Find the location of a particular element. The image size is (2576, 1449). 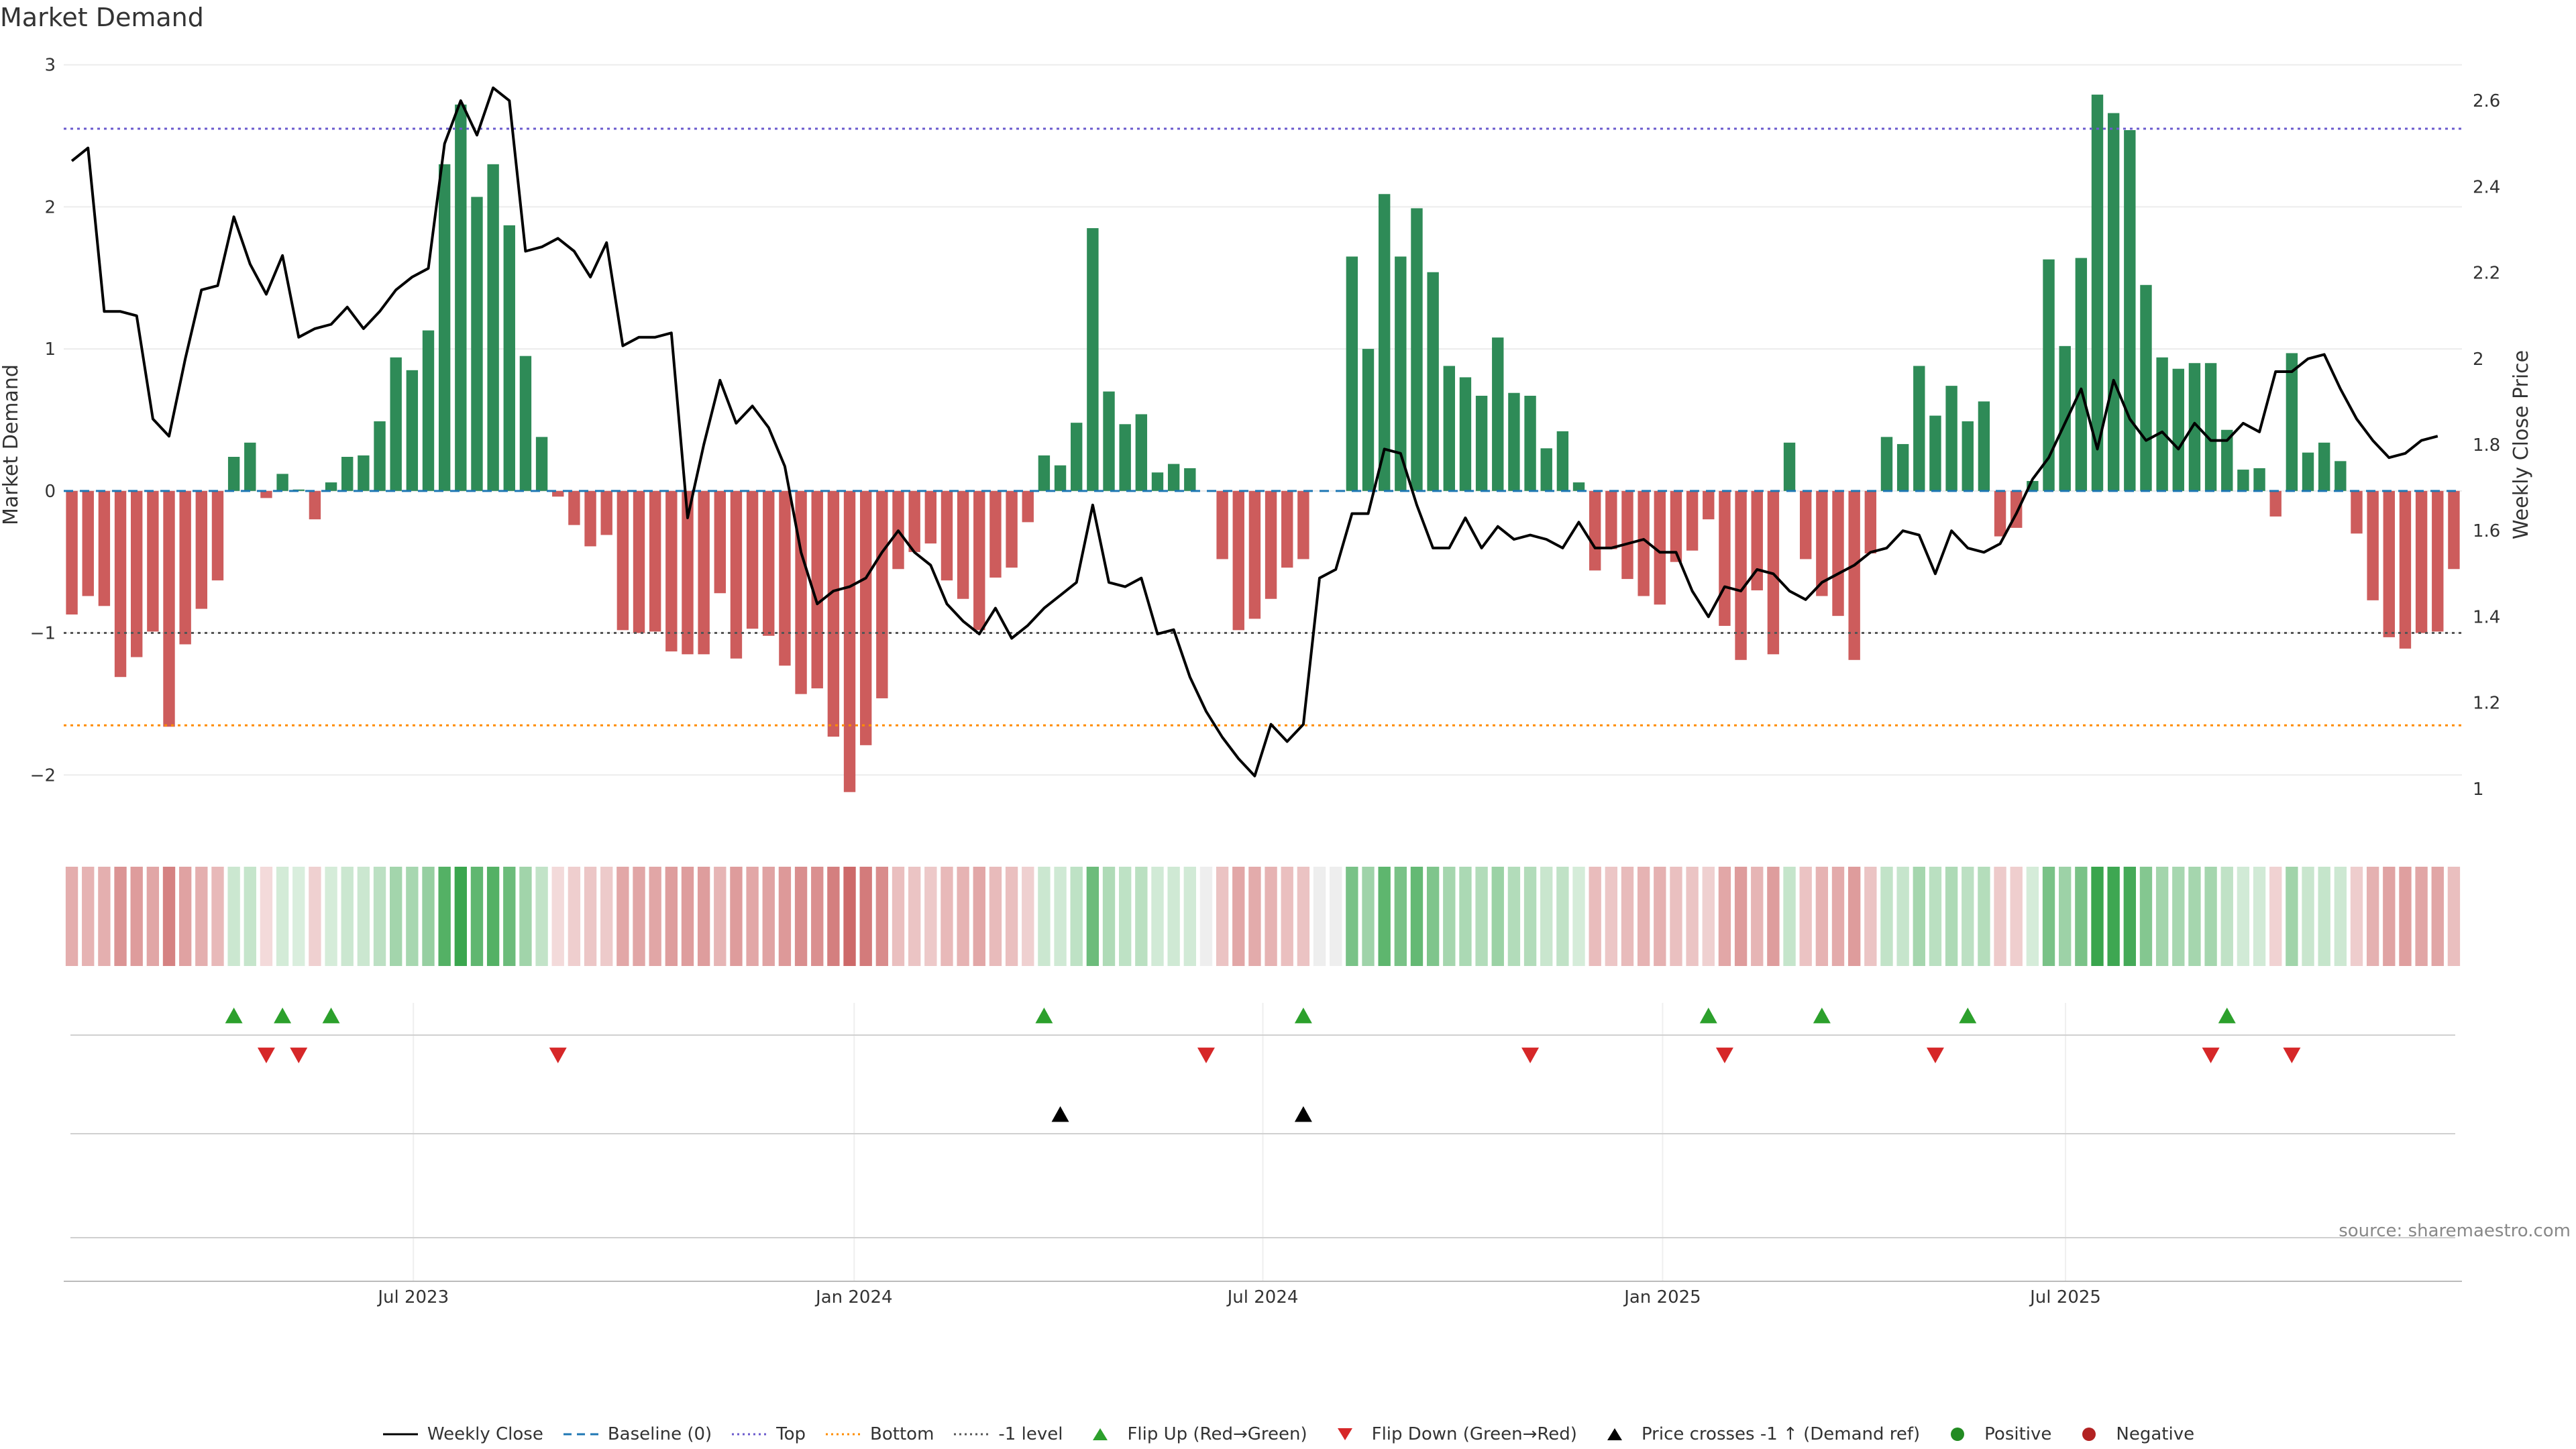

legend-item: Baseline (0) is located at coordinates (637, 1434).